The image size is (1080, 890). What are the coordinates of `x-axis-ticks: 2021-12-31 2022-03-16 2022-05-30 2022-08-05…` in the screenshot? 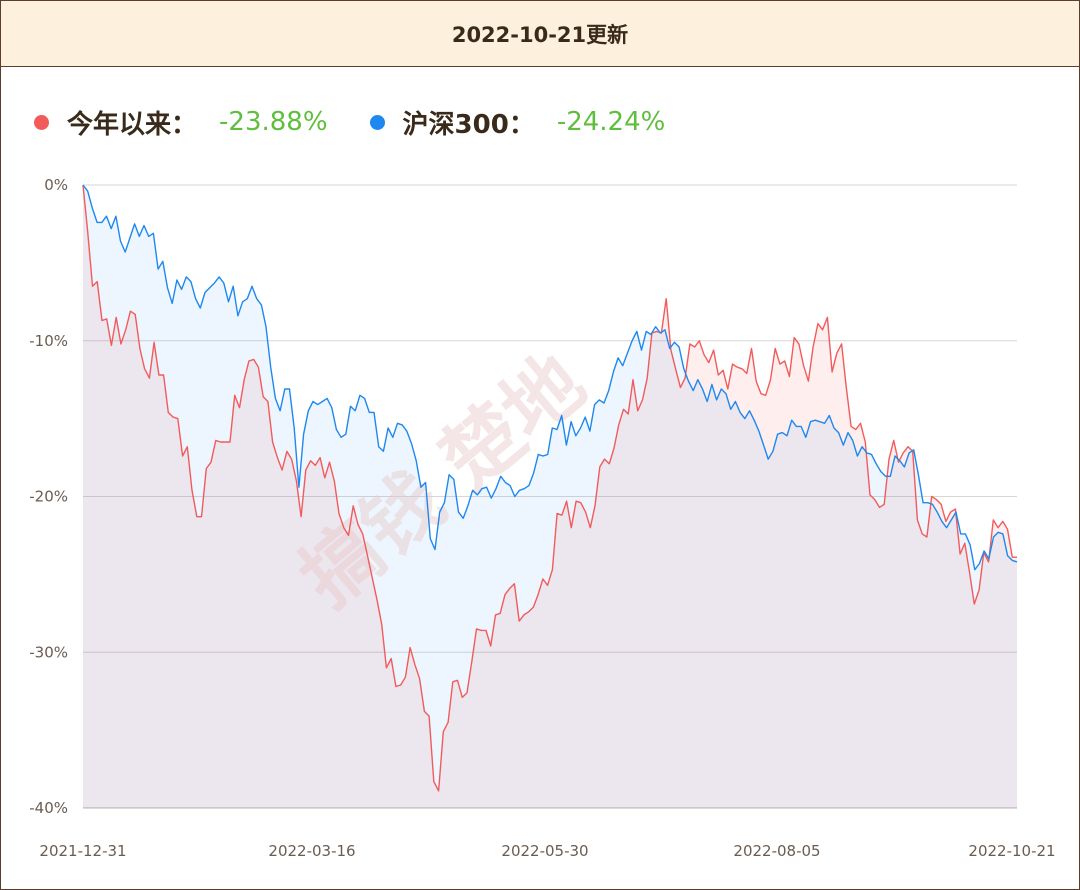 It's located at (547, 851).